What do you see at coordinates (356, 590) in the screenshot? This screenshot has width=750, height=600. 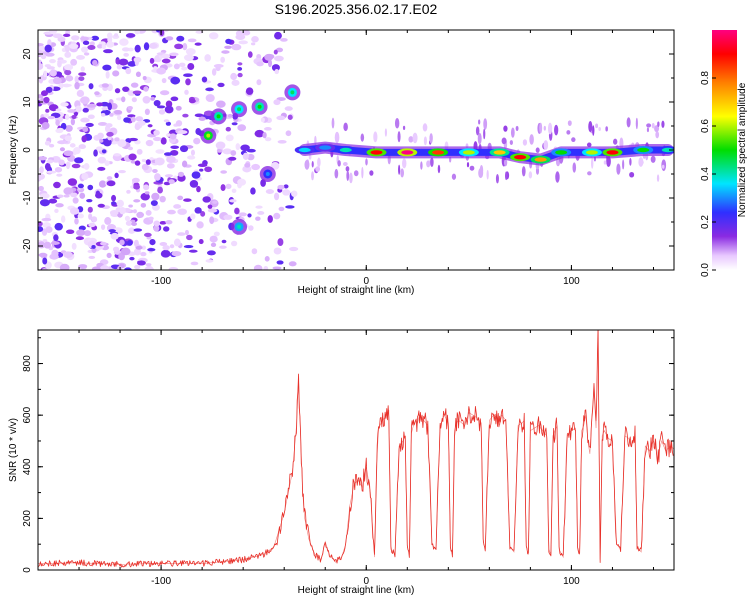 I see `snr-x-label: Height of straight line (km)` at bounding box center [356, 590].